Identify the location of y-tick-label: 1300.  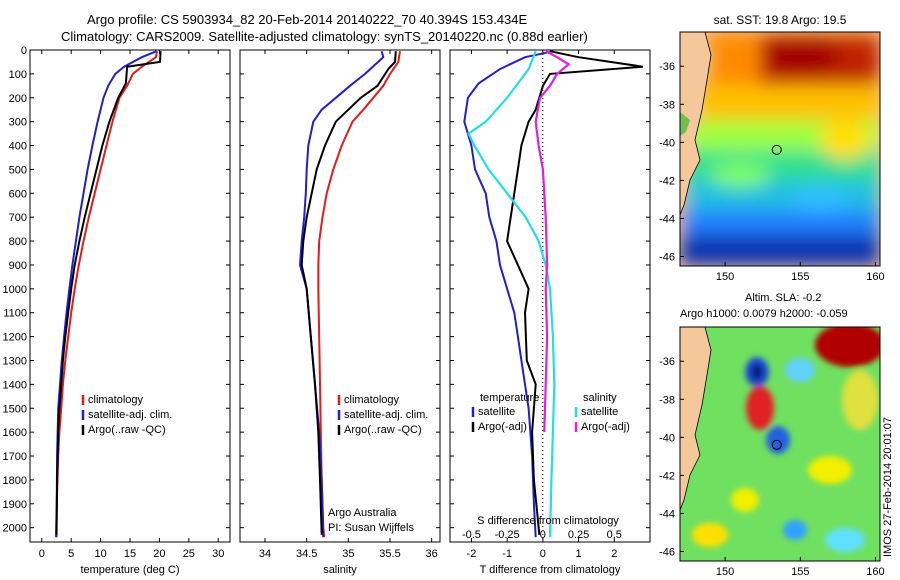
(15, 361).